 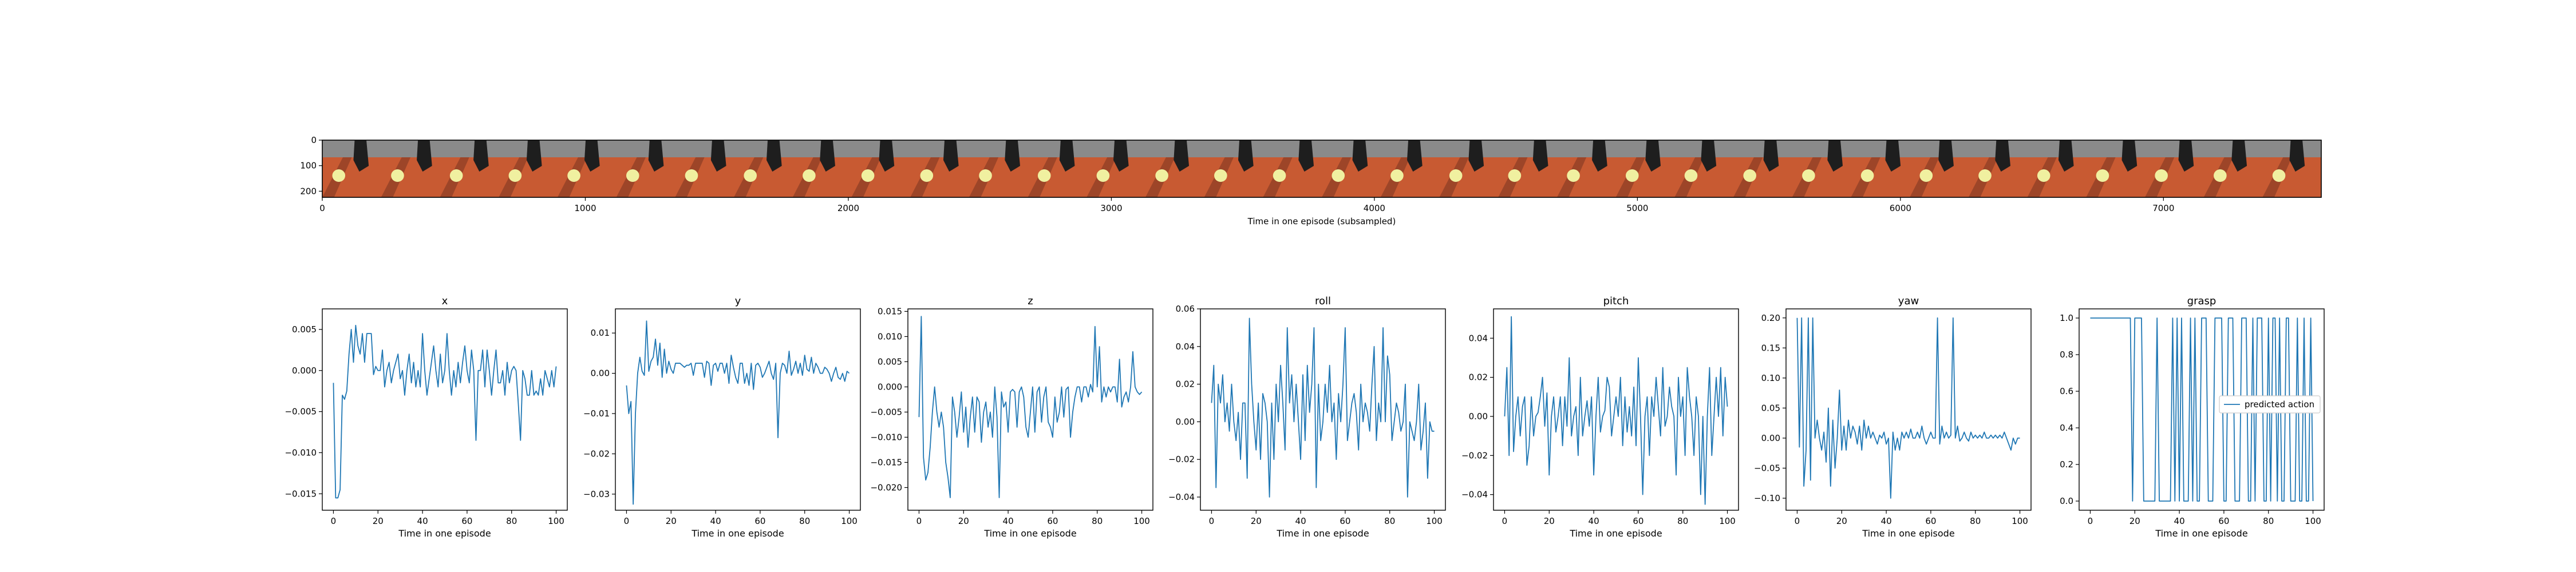 I want to click on chart-title: z, so click(x=1030, y=301).